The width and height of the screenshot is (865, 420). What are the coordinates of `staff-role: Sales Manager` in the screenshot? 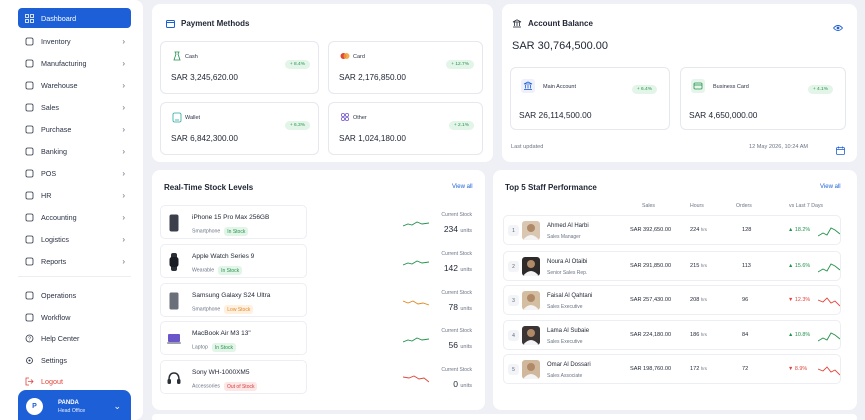 It's located at (564, 237).